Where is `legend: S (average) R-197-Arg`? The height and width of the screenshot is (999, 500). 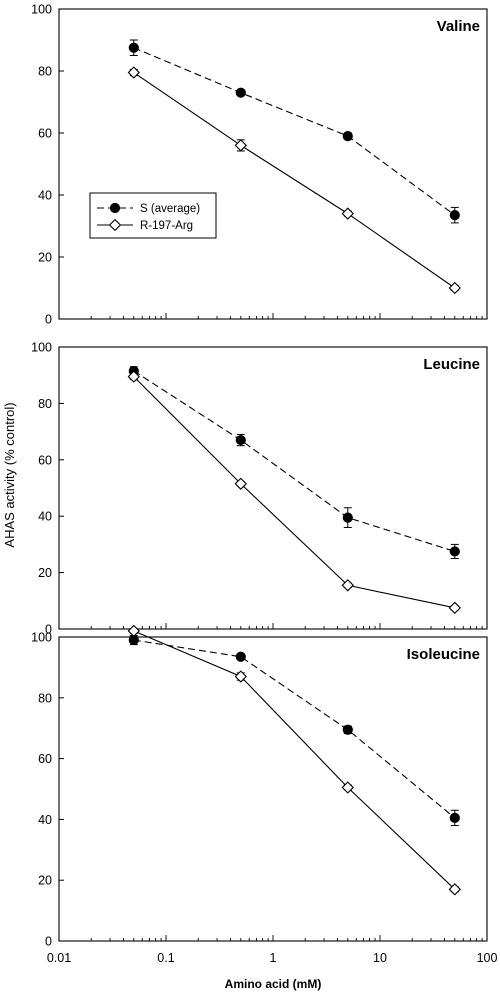 legend: S (average) R-197-Arg is located at coordinates (153, 215).